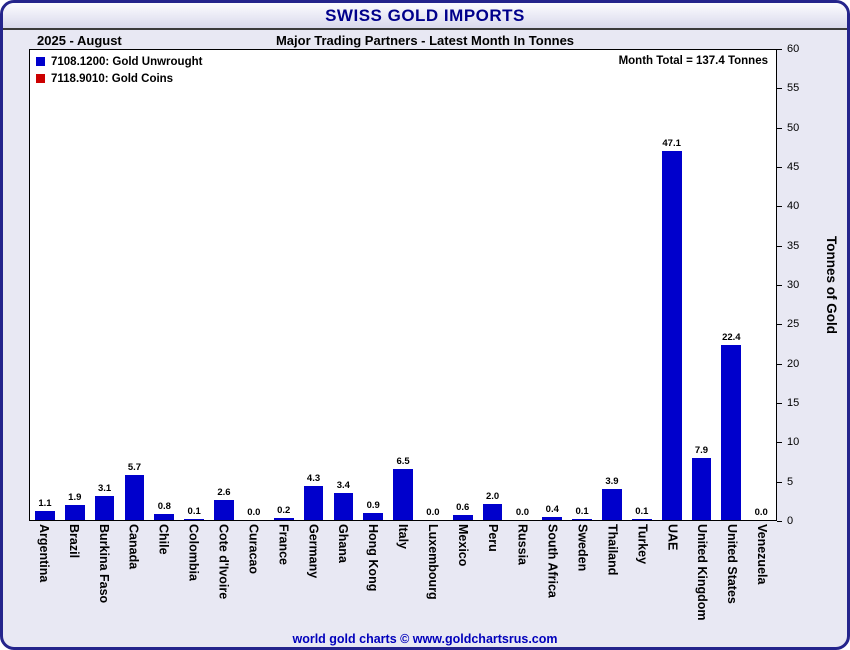  I want to click on x-label-slot: Turkey, so click(642, 577).